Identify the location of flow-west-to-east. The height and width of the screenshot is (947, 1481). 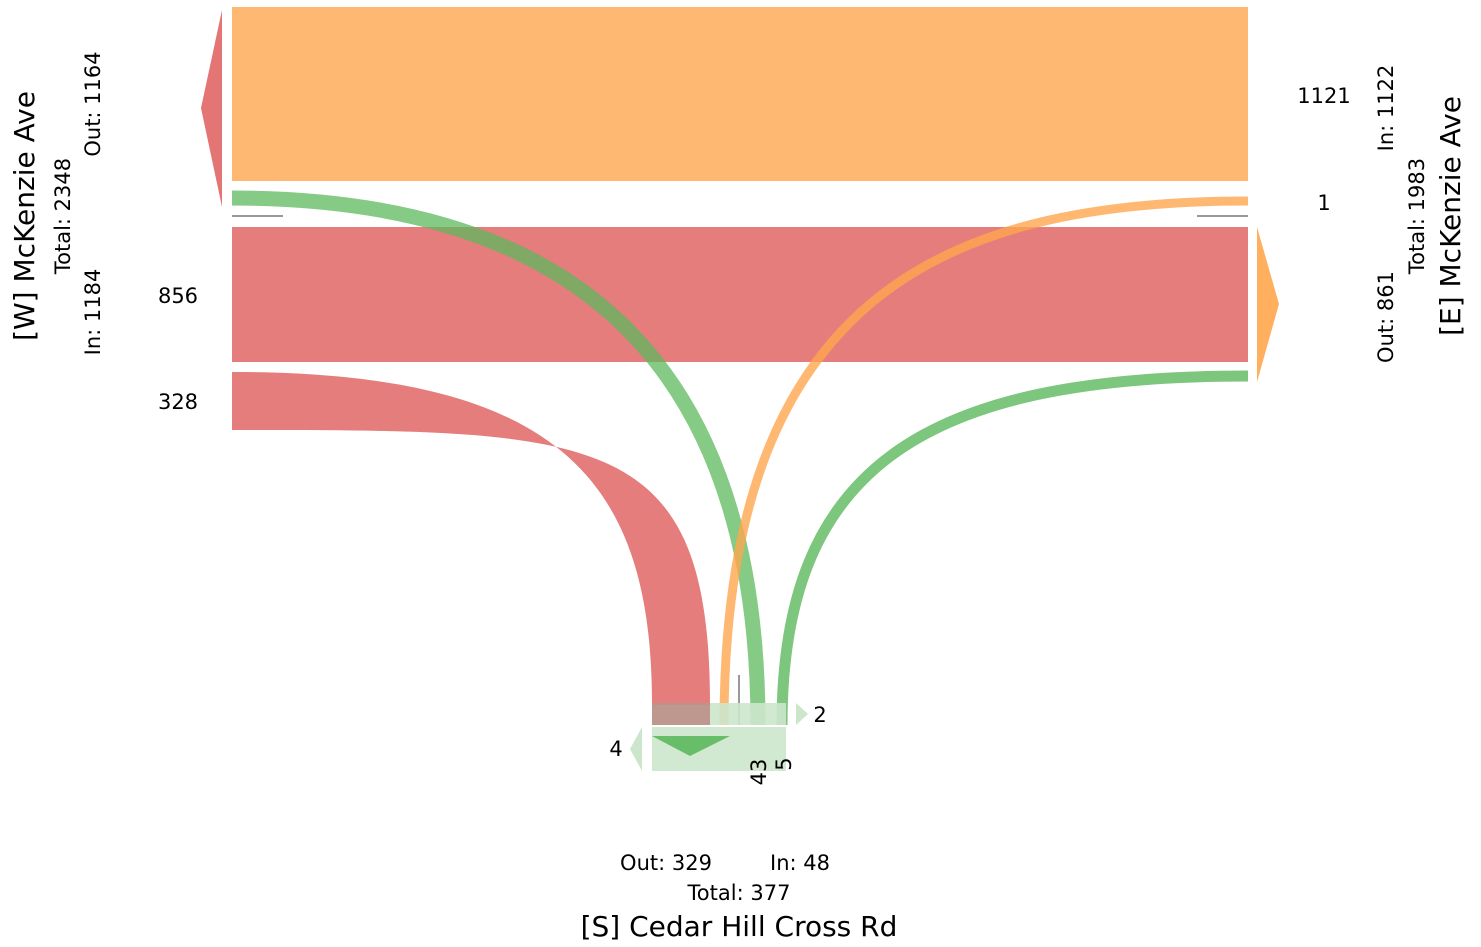
(740, 294).